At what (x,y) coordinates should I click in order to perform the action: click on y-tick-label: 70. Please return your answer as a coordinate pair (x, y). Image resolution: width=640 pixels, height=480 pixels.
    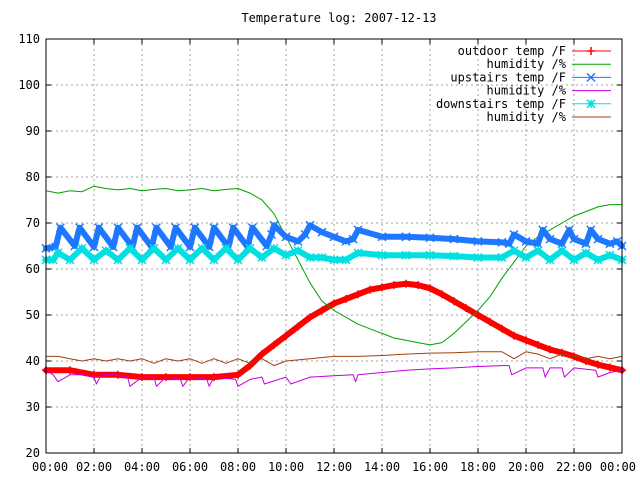
    Looking at the image, I should click on (33, 223).